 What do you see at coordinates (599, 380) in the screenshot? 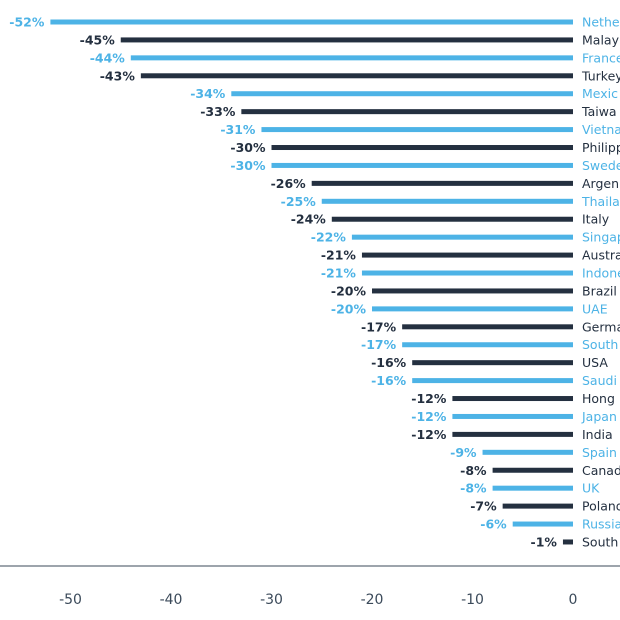
I see `category-label: Saudi` at bounding box center [599, 380].